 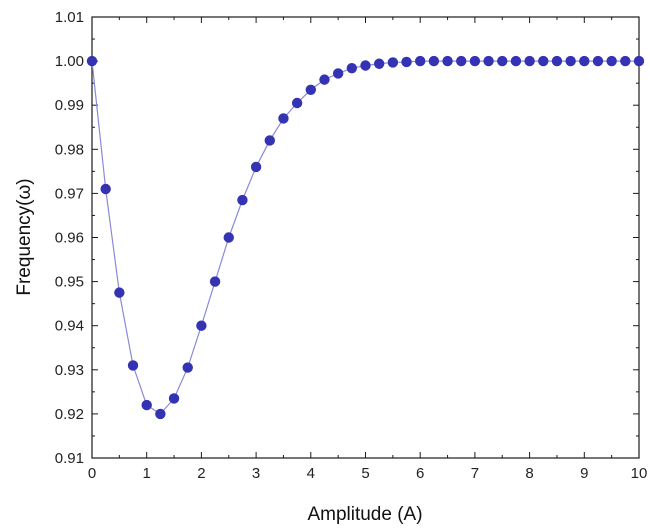 I want to click on x-tick-label: 10, so click(x=639, y=473).